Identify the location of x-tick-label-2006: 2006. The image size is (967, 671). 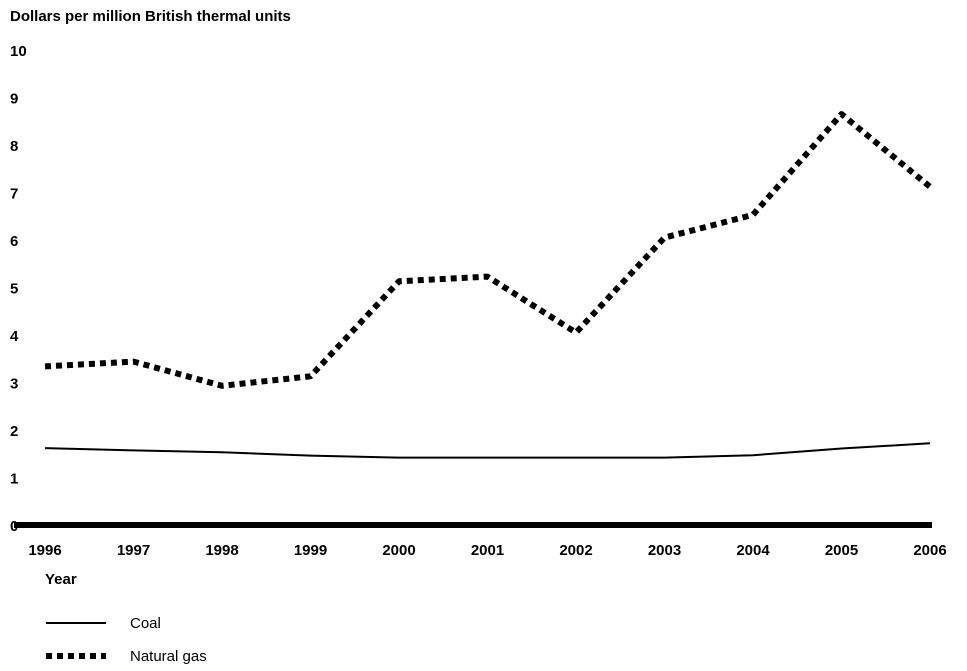
(929, 550).